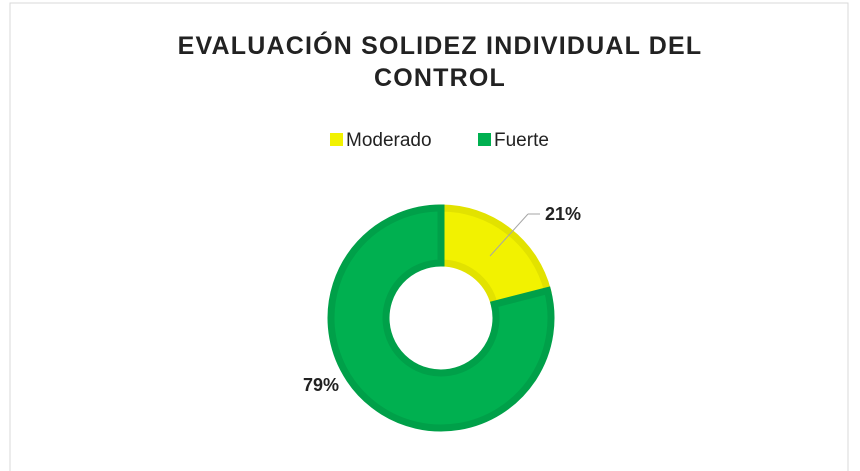 Image resolution: width=860 pixels, height=471 pixels. Describe the element at coordinates (389, 140) in the screenshot. I see `legend-label: Moderado` at that location.